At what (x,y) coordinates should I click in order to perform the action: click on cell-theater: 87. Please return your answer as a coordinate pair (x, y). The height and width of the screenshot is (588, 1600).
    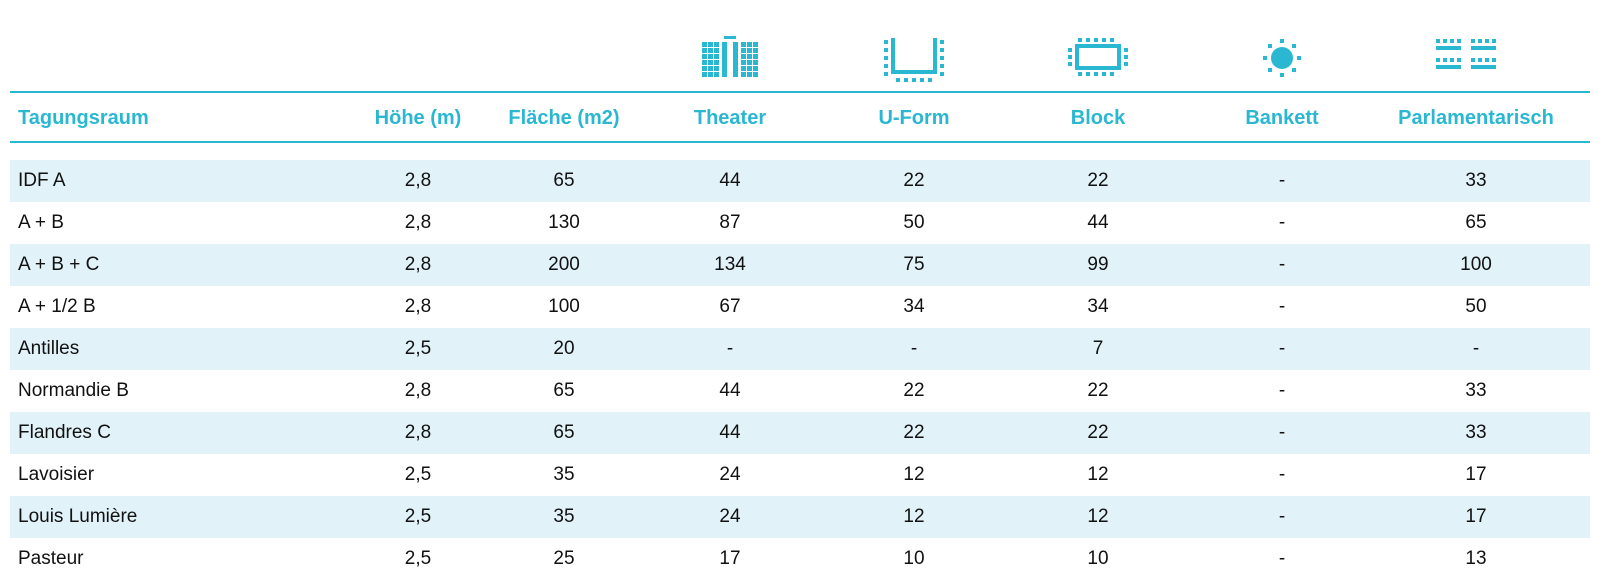
    Looking at the image, I should click on (730, 222).